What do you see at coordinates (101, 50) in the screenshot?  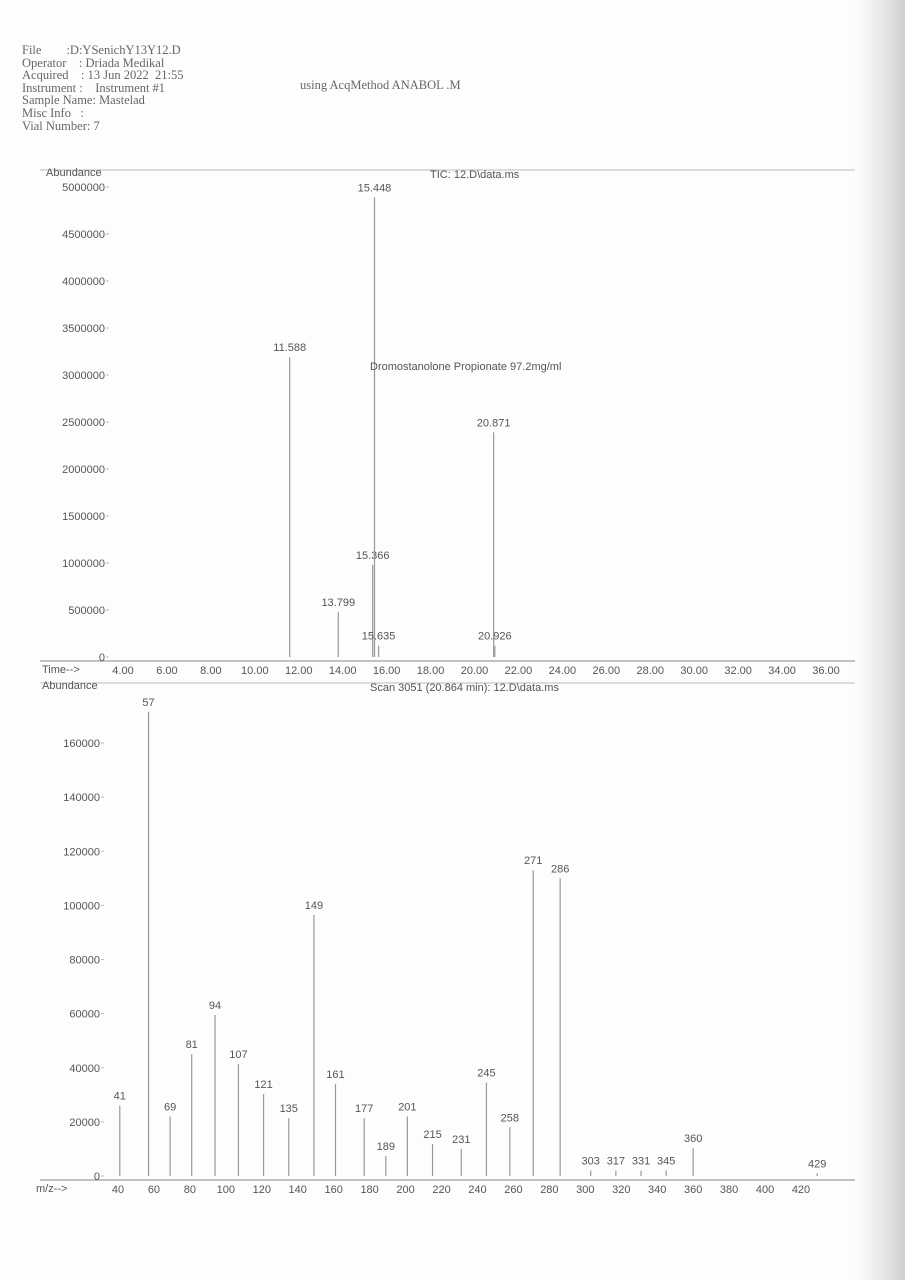 I see `header-line: File :D:YSenichY13Y12.D` at bounding box center [101, 50].